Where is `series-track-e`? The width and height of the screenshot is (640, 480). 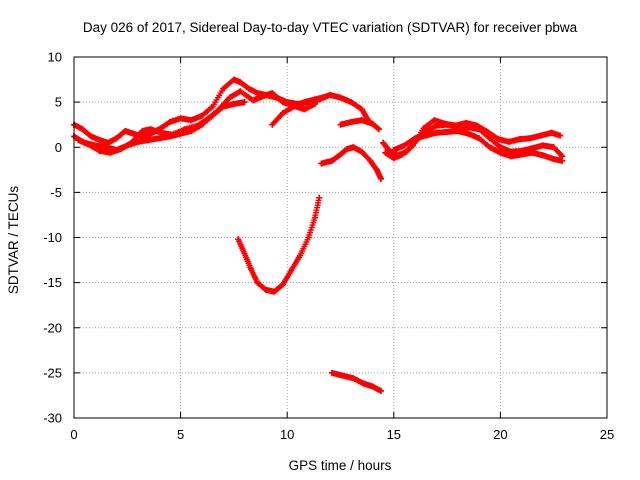 series-track-e is located at coordinates (359, 125).